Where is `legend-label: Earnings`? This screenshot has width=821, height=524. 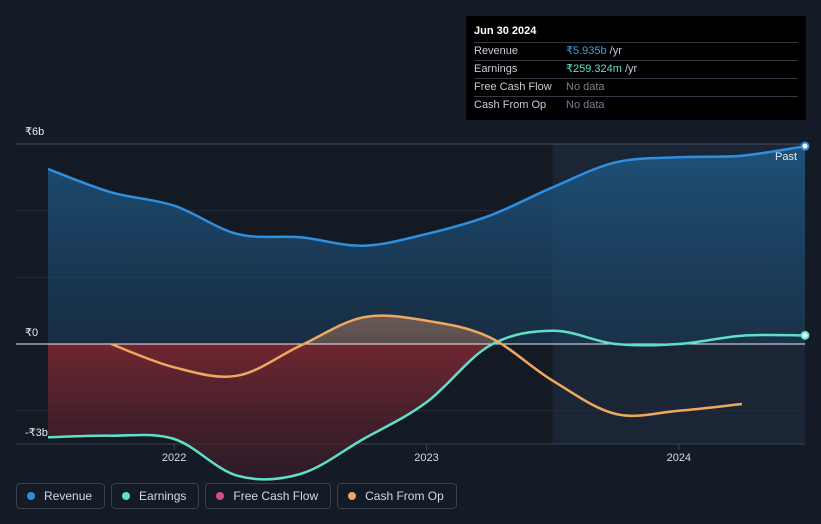 legend-label: Earnings is located at coordinates (163, 496).